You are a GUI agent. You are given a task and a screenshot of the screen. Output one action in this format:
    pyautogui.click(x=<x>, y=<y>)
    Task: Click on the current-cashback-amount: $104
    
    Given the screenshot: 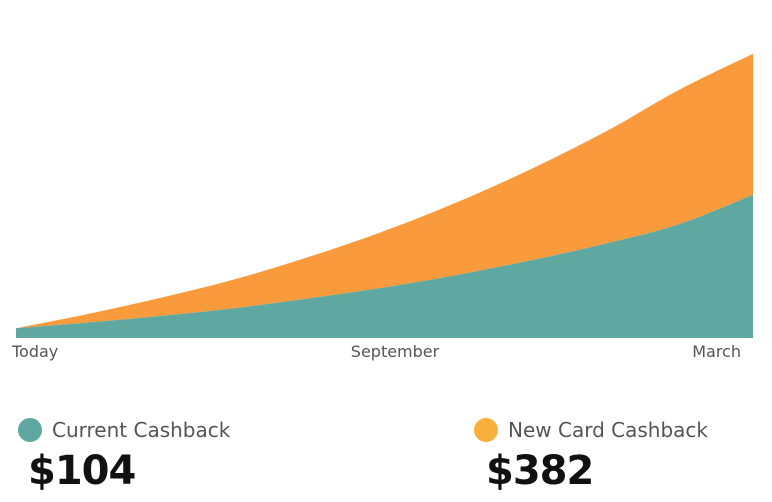 What is the action you would take?
    pyautogui.click(x=82, y=471)
    